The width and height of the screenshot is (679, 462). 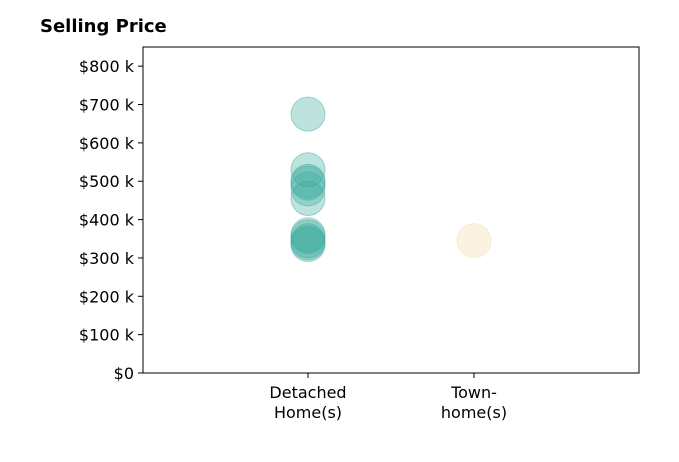 I want to click on y-tick-label: $200 k, so click(x=107, y=296).